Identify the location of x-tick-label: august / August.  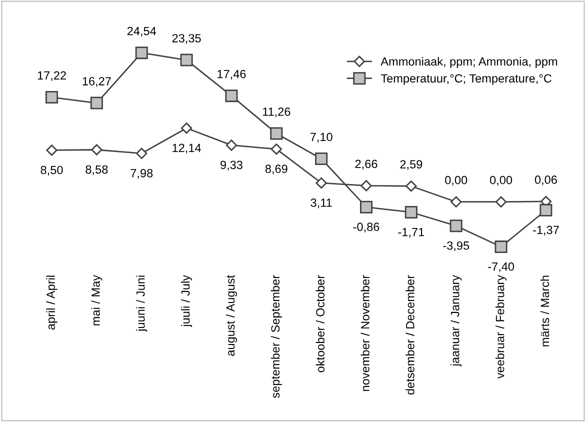
(231, 315).